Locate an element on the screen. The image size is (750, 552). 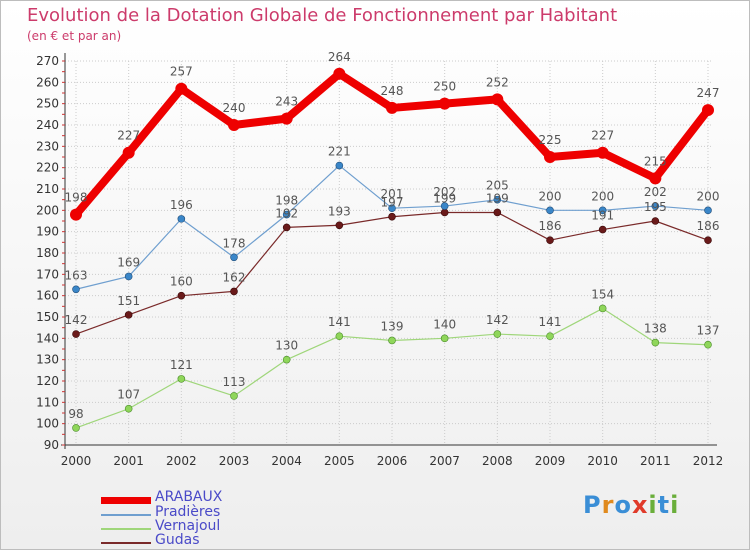
point-gudas-2011 is located at coordinates (655, 221).